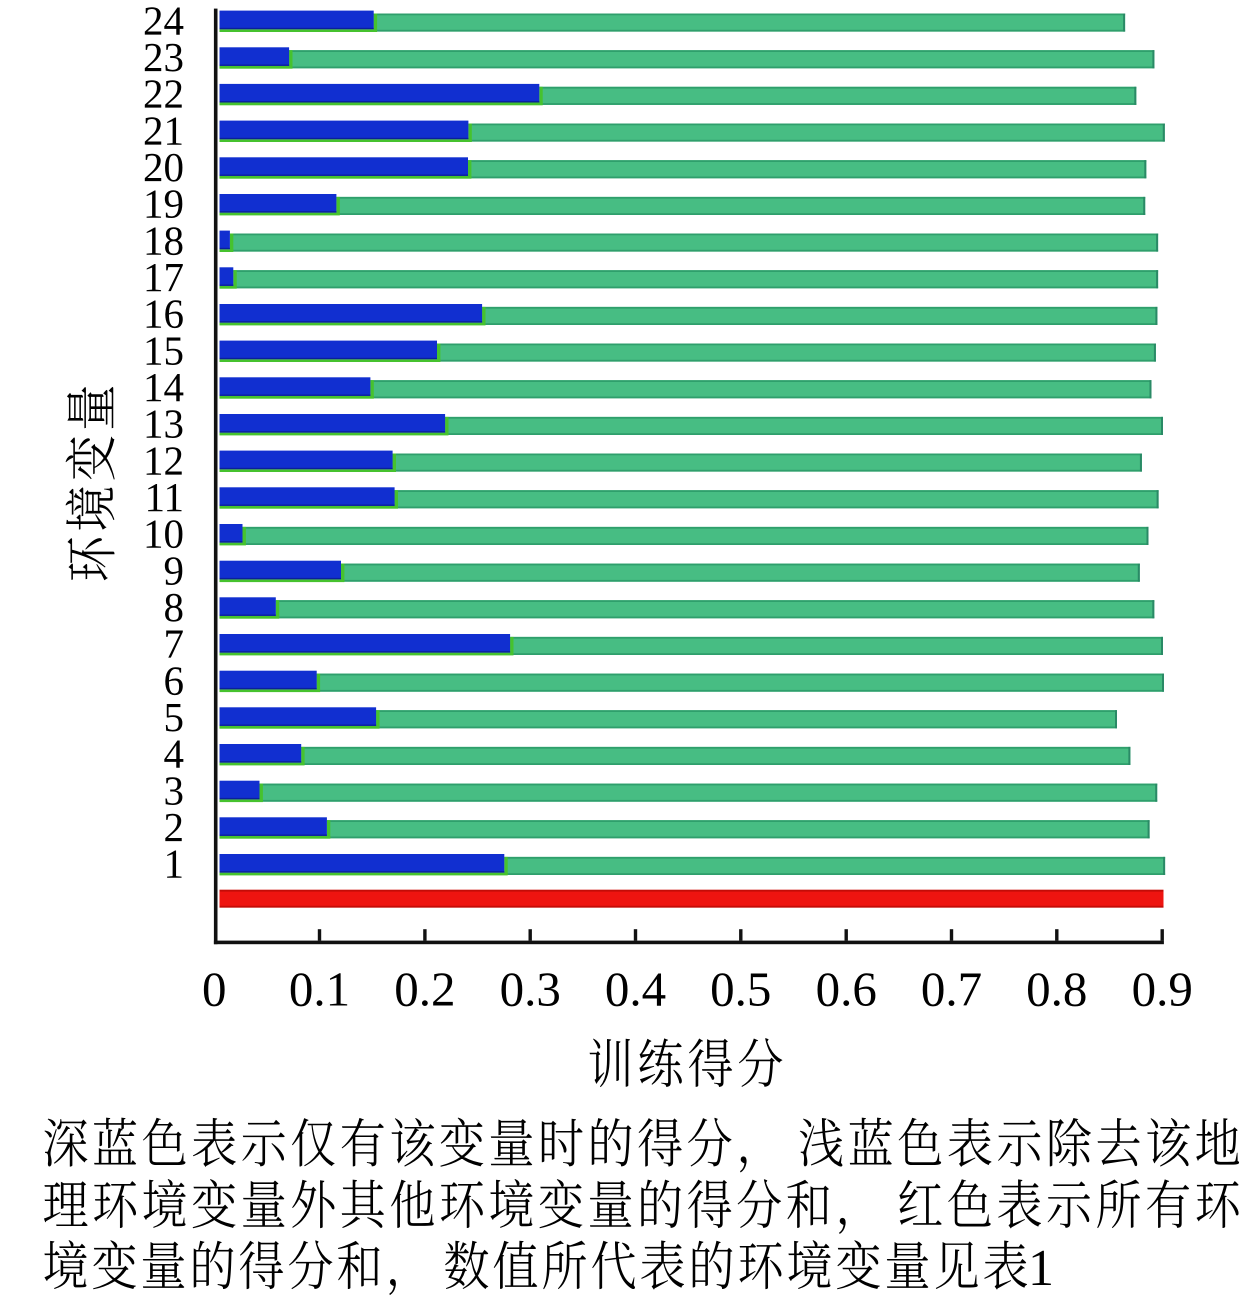 The image size is (1260, 1298). What do you see at coordinates (174, 717) in the screenshot?
I see `svg-text: 5` at bounding box center [174, 717].